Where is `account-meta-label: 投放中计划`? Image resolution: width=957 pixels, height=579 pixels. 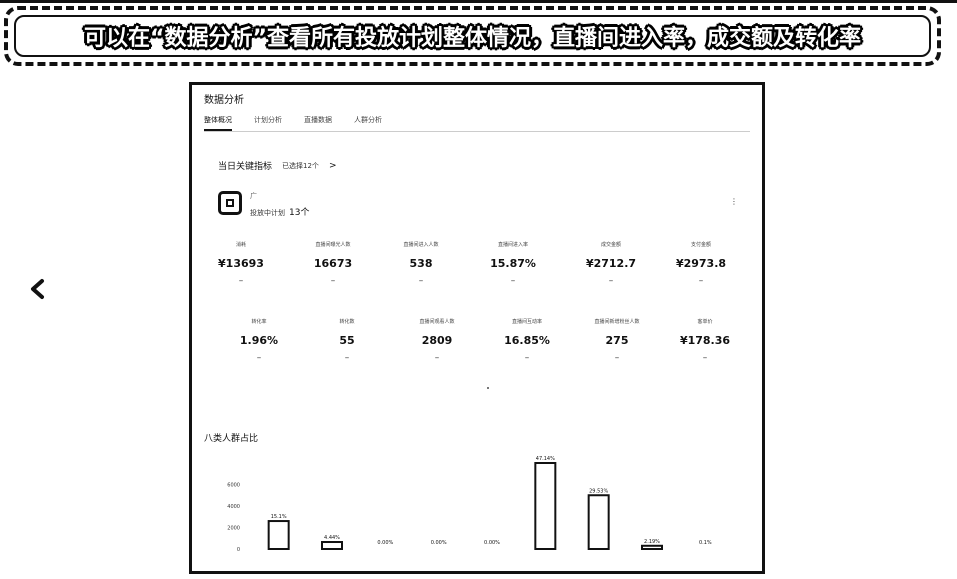 account-meta-label: 投放中计划 is located at coordinates (267, 213).